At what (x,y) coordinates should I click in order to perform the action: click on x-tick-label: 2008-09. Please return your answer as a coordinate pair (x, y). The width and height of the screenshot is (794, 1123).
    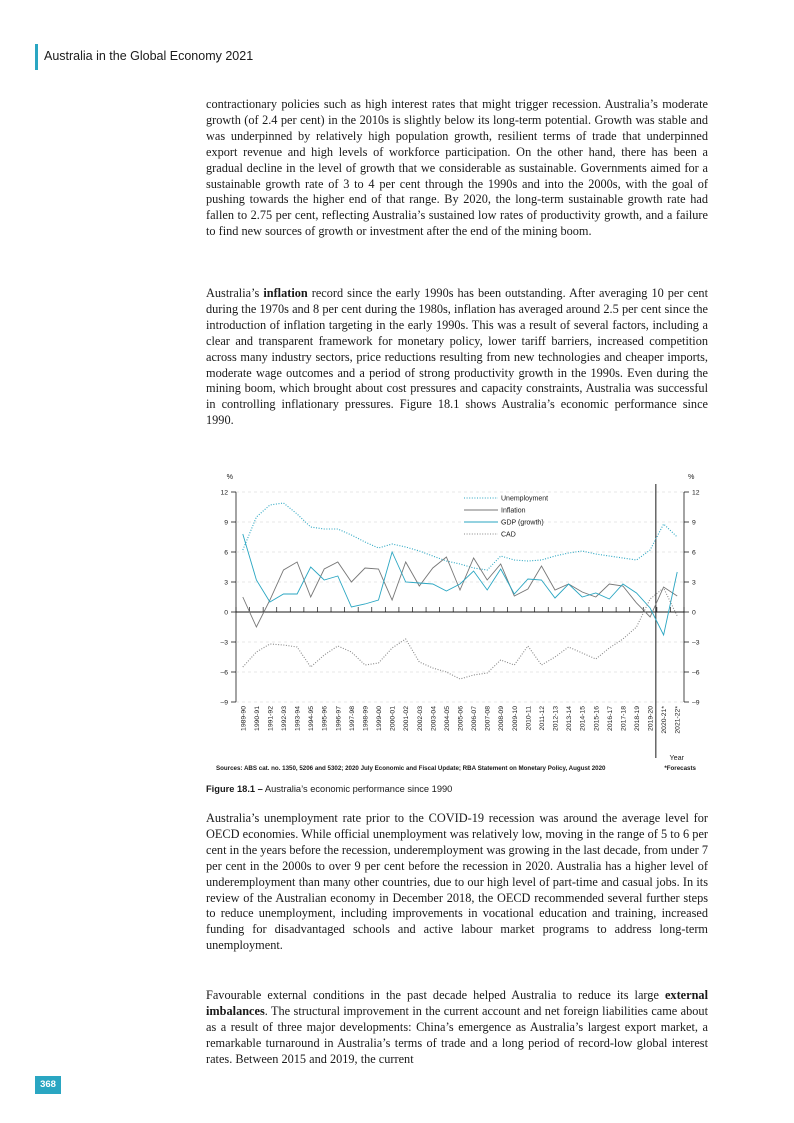
    Looking at the image, I should click on (501, 718).